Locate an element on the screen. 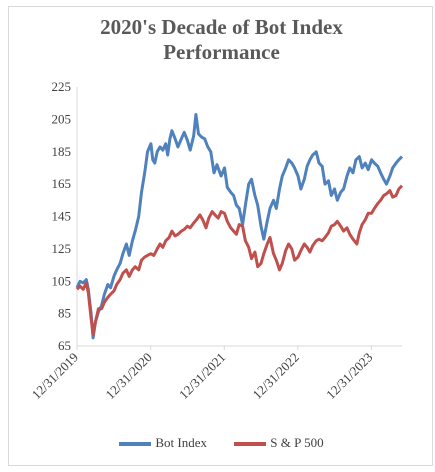  legend-item-sp500: S & P 500 is located at coordinates (279, 443).